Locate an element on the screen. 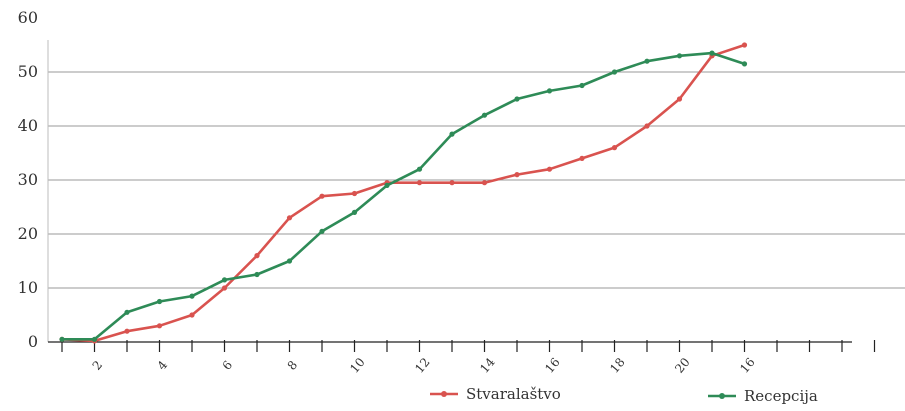 Image resolution: width=905 pixels, height=411 pixels. y-tick-label-40: 40 is located at coordinates (28, 125).